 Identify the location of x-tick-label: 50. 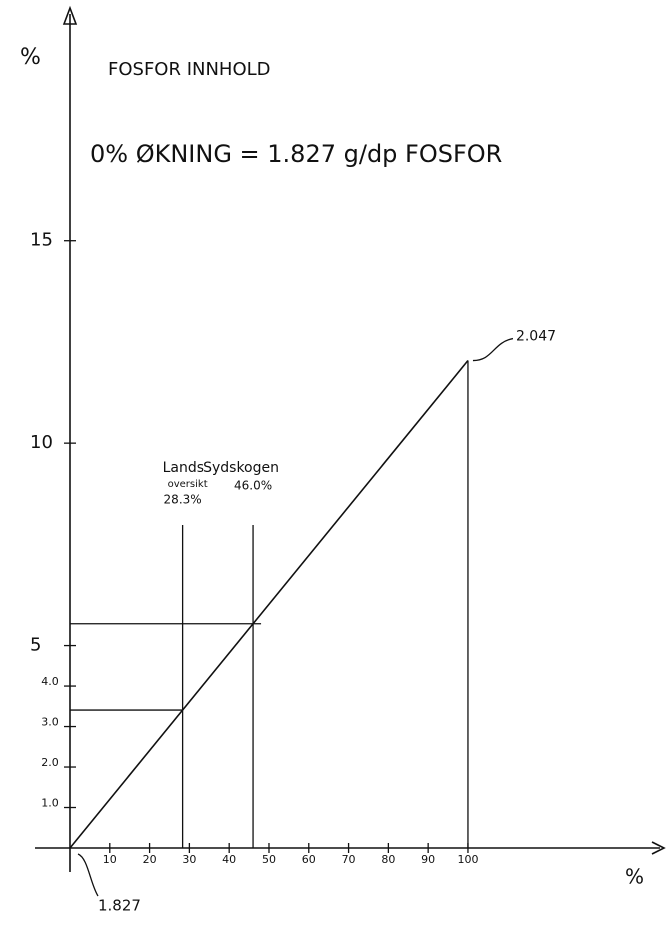
(269, 859).